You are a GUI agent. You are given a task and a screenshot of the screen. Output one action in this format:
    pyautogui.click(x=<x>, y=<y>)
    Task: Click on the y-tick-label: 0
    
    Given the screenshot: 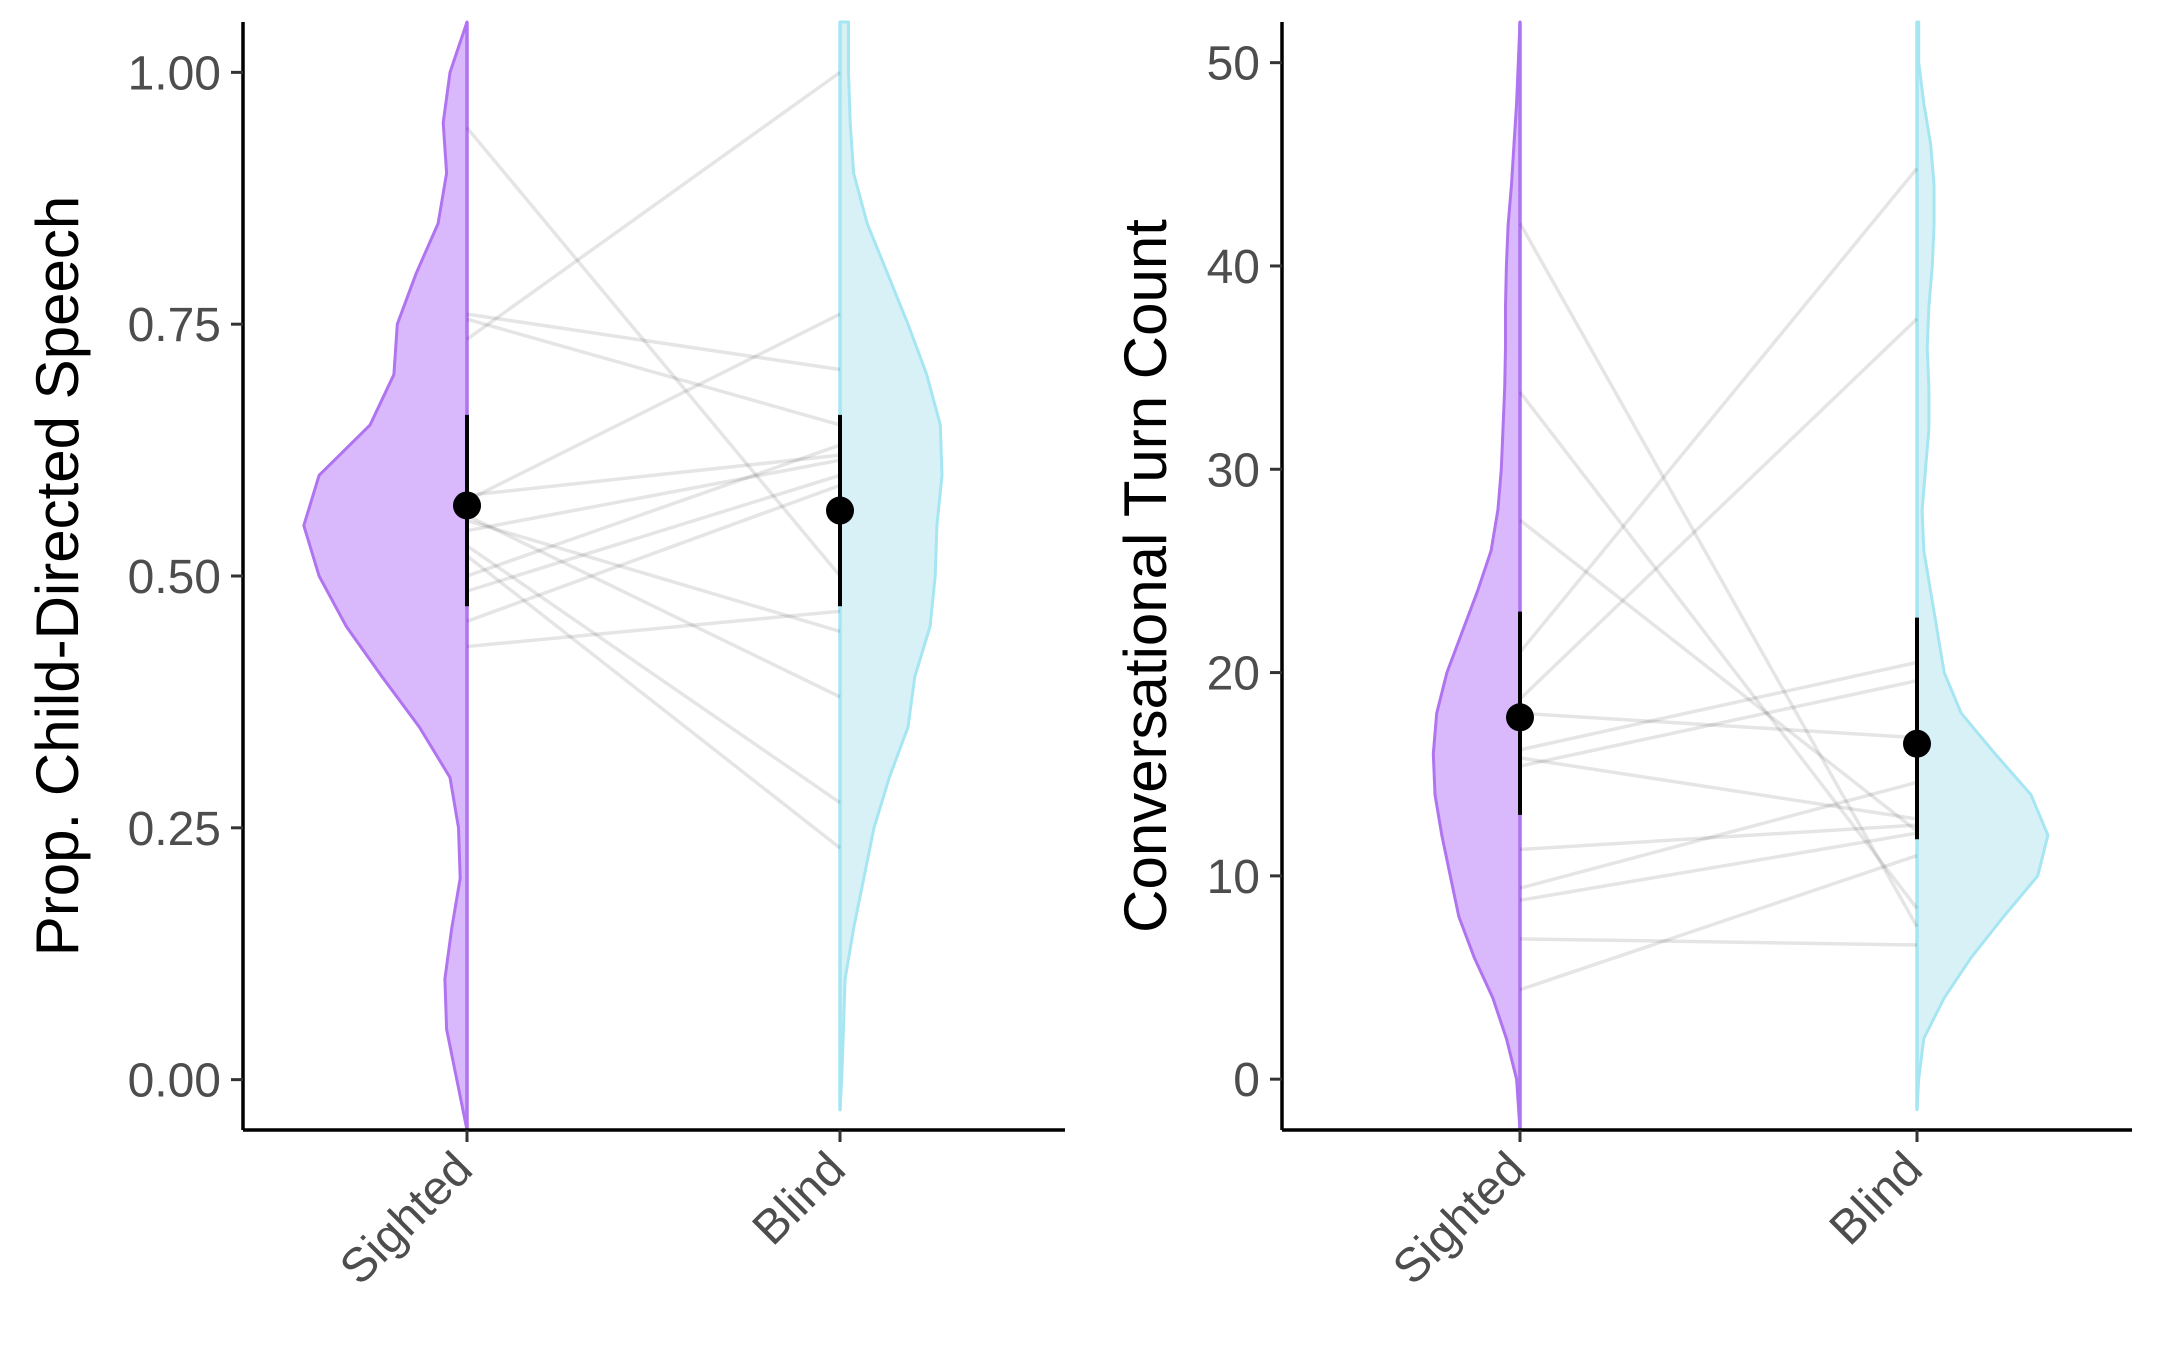 What is the action you would take?
    pyautogui.click(x=1246, y=1080)
    